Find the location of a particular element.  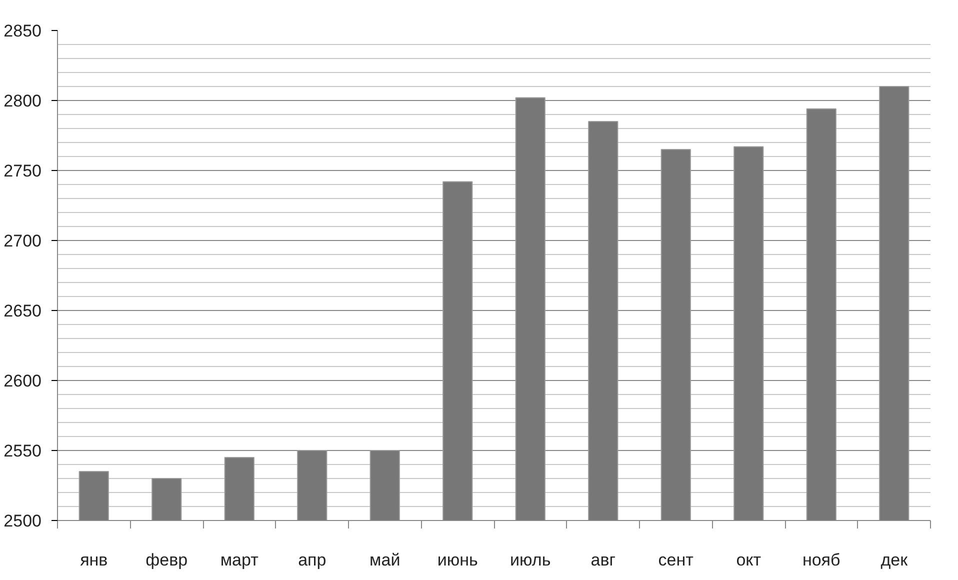

x-tick-label: март is located at coordinates (239, 560).